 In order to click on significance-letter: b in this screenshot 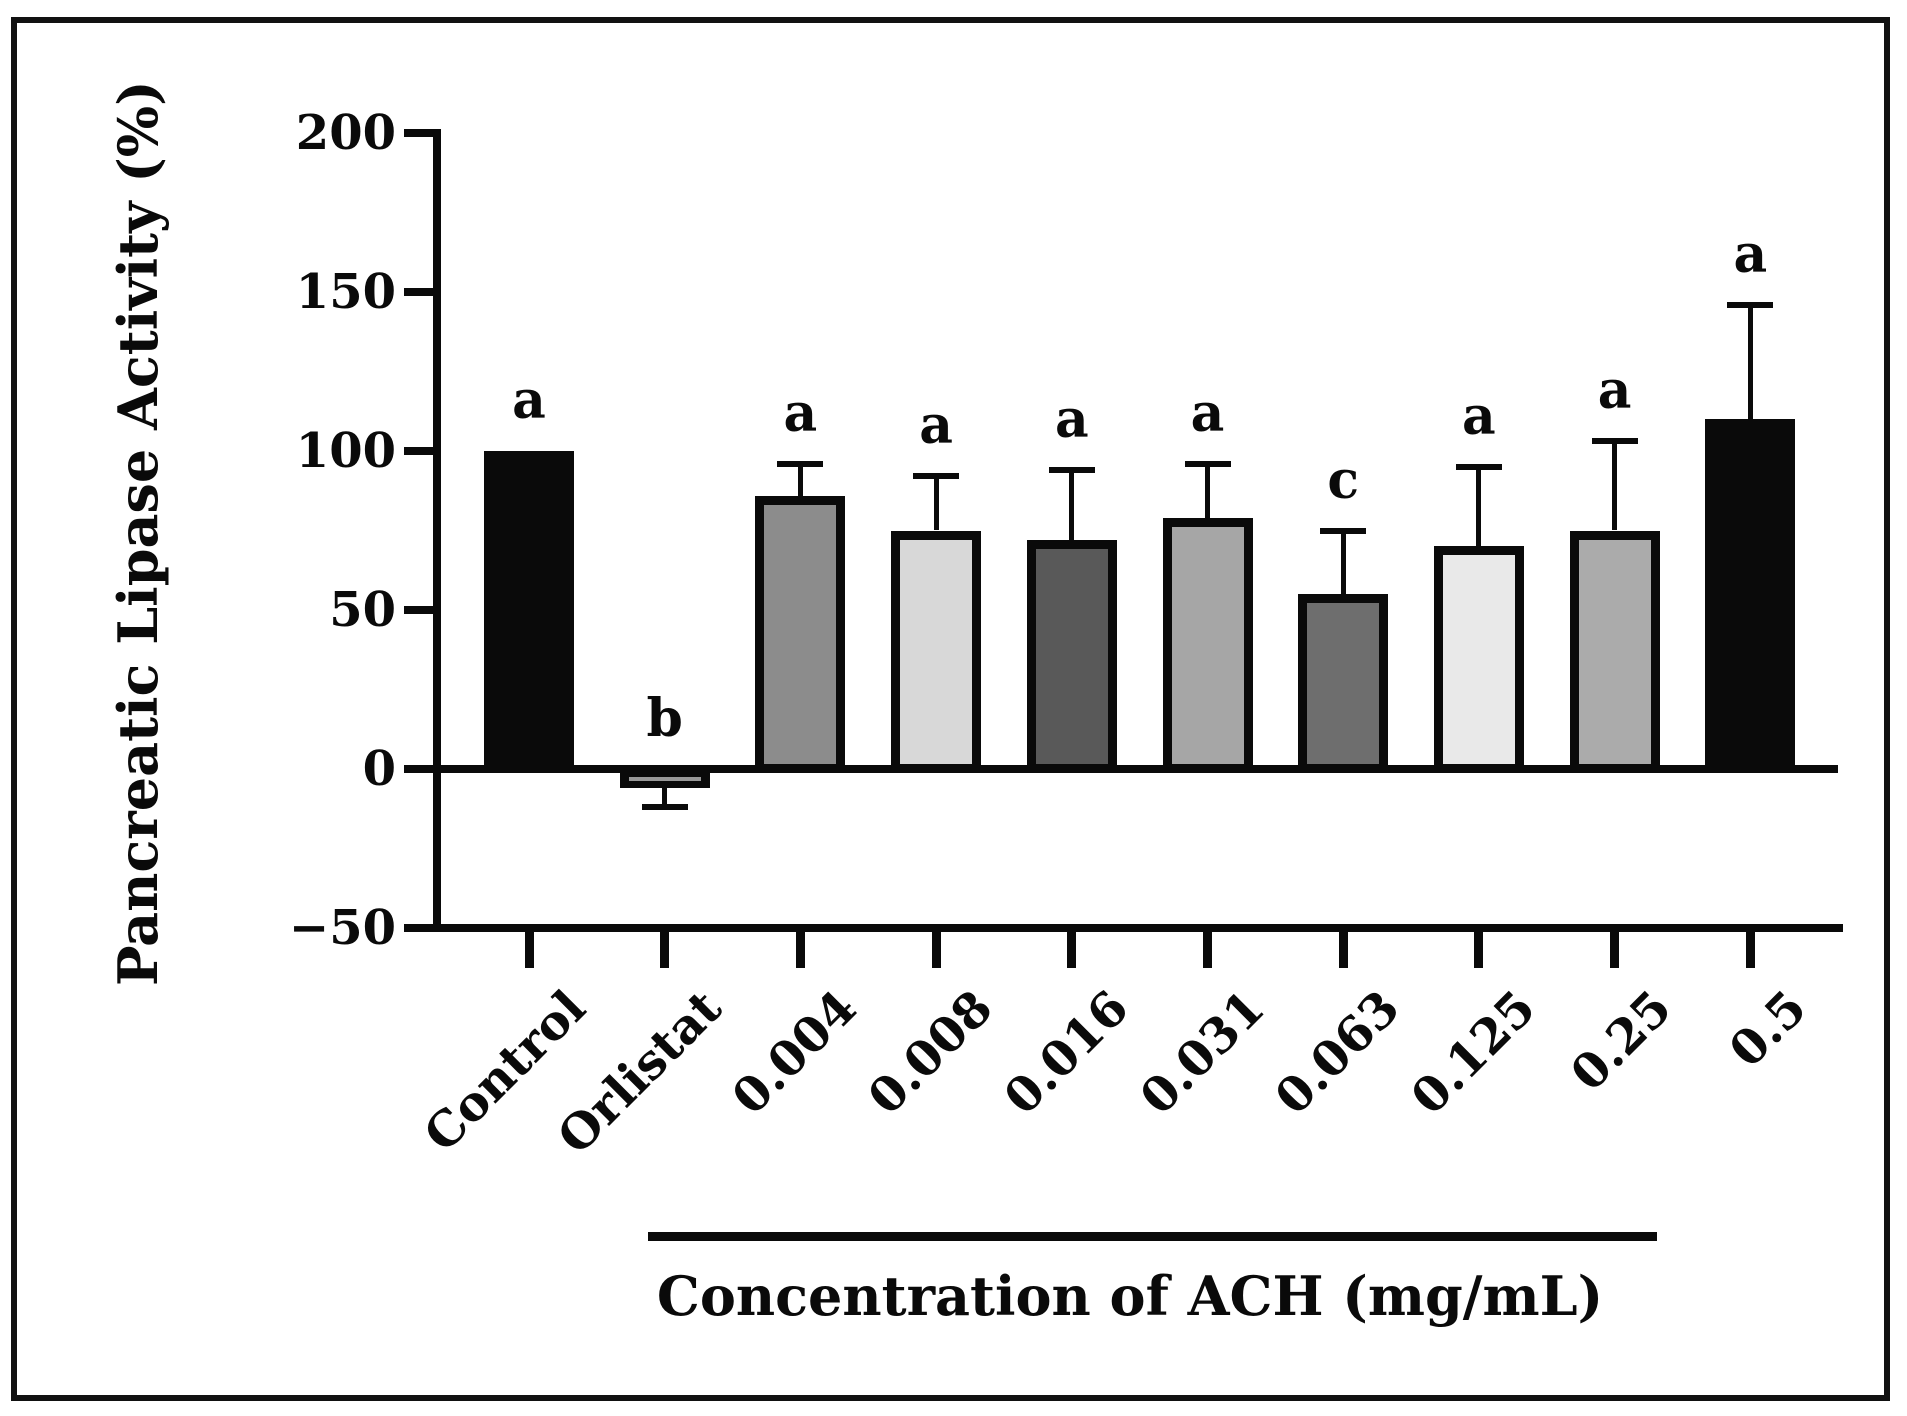, I will do `click(664, 718)`.